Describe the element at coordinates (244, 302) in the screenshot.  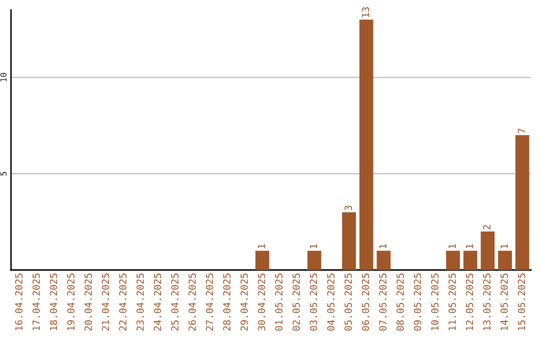
I see `x-tick-label: 29.04.2025` at that location.